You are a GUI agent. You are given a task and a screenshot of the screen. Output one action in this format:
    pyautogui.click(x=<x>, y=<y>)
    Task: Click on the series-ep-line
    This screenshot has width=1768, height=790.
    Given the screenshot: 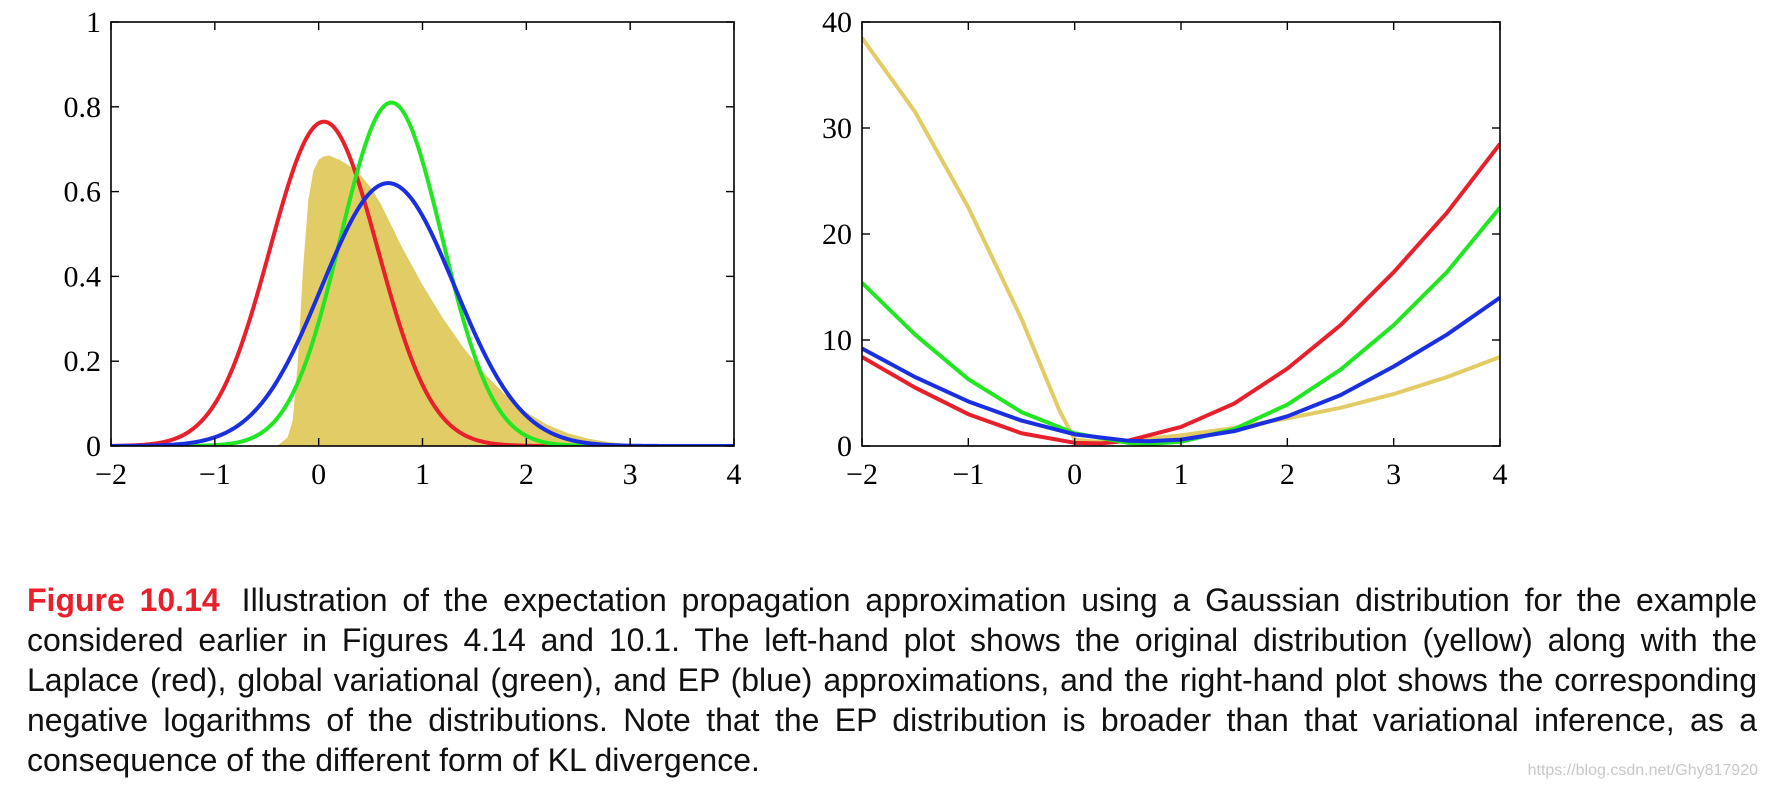 What is the action you would take?
    pyautogui.click(x=1181, y=369)
    